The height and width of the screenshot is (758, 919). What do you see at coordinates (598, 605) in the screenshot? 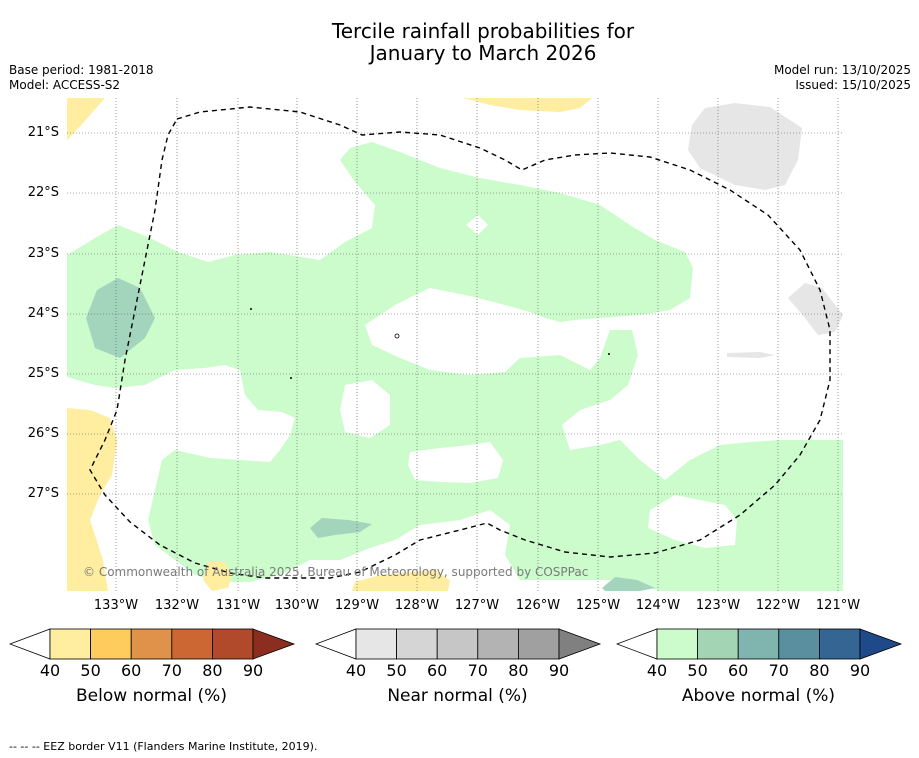
I see `longitude-label: 125°W` at bounding box center [598, 605].